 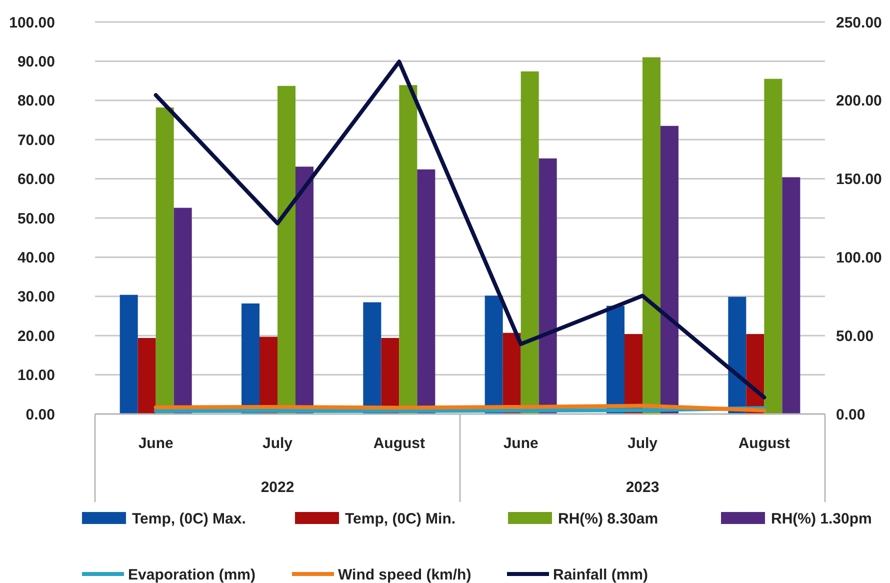 What do you see at coordinates (32, 23) in the screenshot?
I see `y-tick-label: 100.00` at bounding box center [32, 23].